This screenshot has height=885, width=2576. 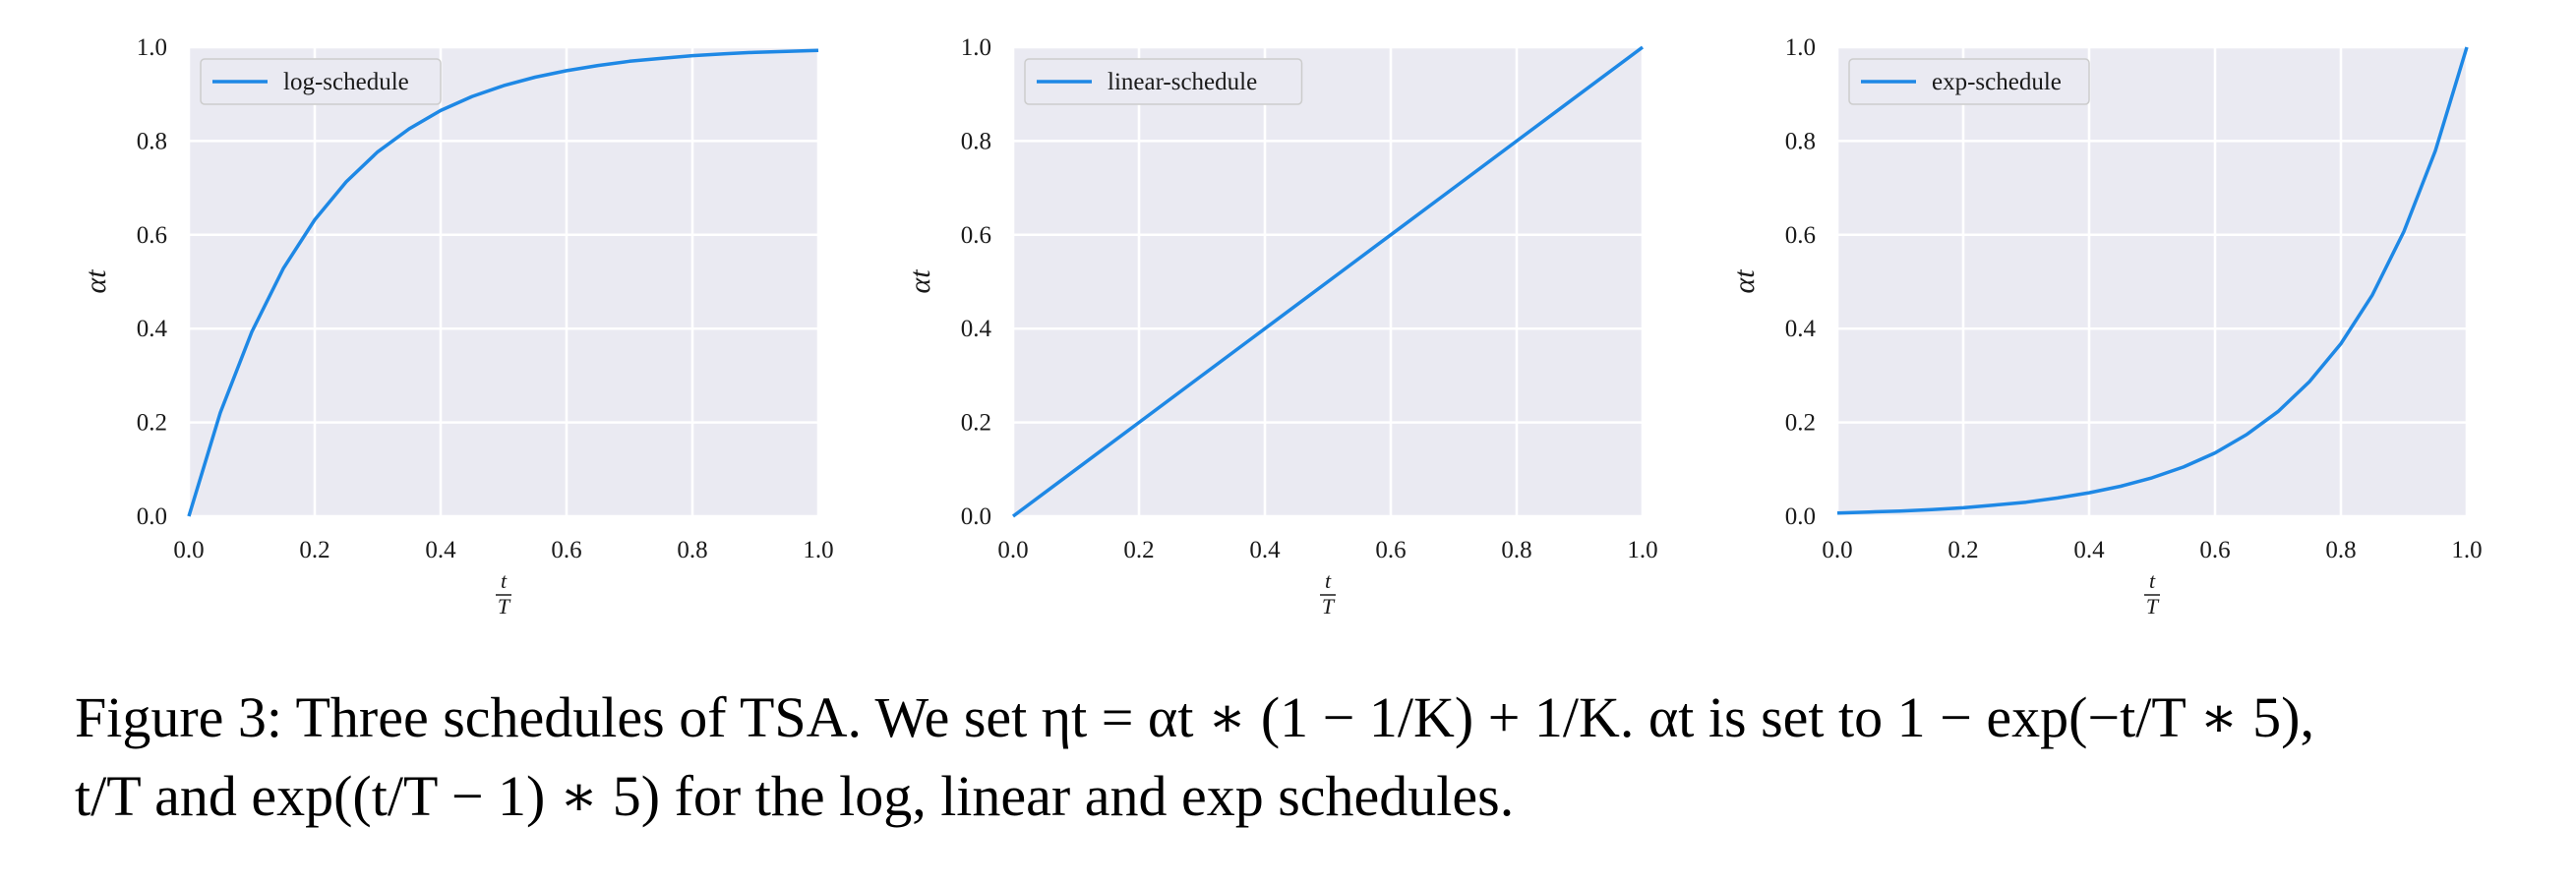 What do you see at coordinates (1183, 82) in the screenshot?
I see `legend-entry: linear-schedule` at bounding box center [1183, 82].